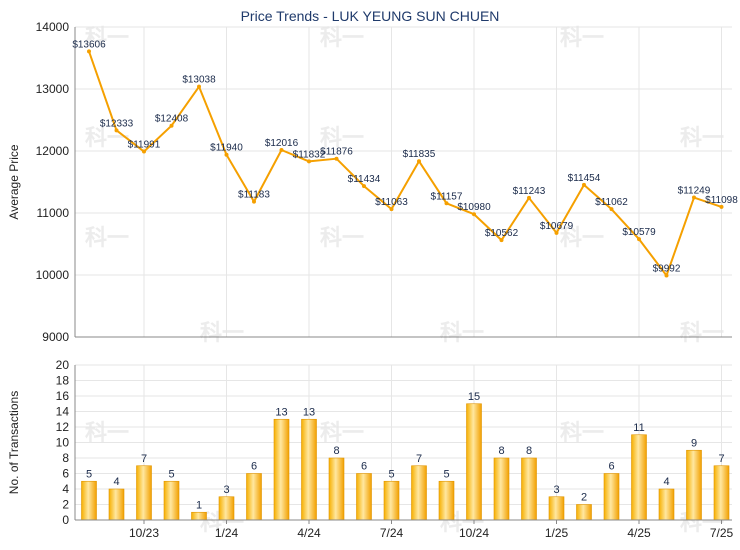 This screenshot has width=740, height=550. What do you see at coordinates (63, 381) in the screenshot?
I see `bar-y-tick-label: 18` at bounding box center [63, 381].